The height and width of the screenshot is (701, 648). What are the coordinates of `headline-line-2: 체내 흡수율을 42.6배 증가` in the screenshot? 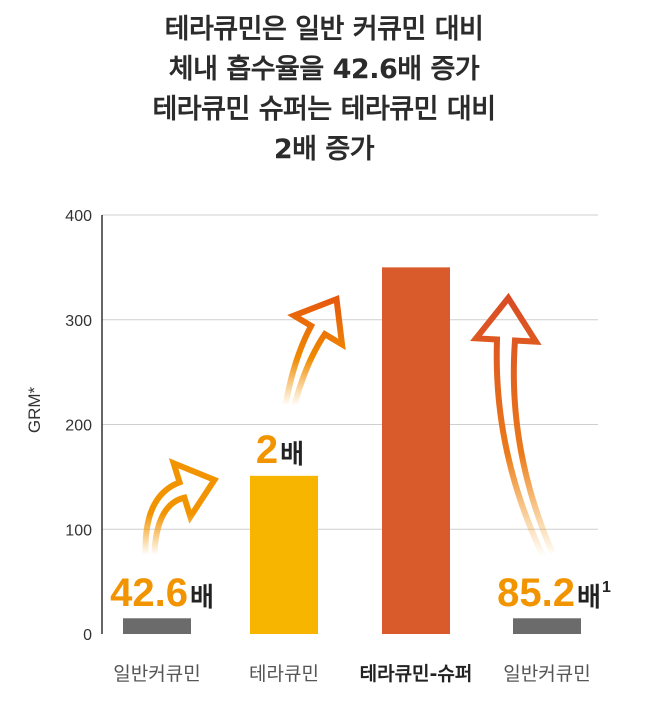 It's located at (324, 69).